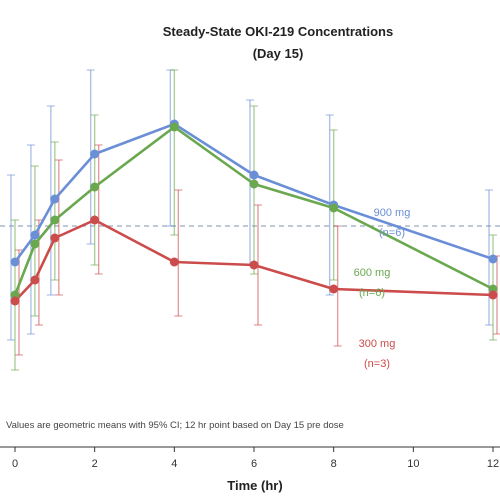  What do you see at coordinates (377, 364) in the screenshot?
I see `series-label-n: (n=3)` at bounding box center [377, 364].